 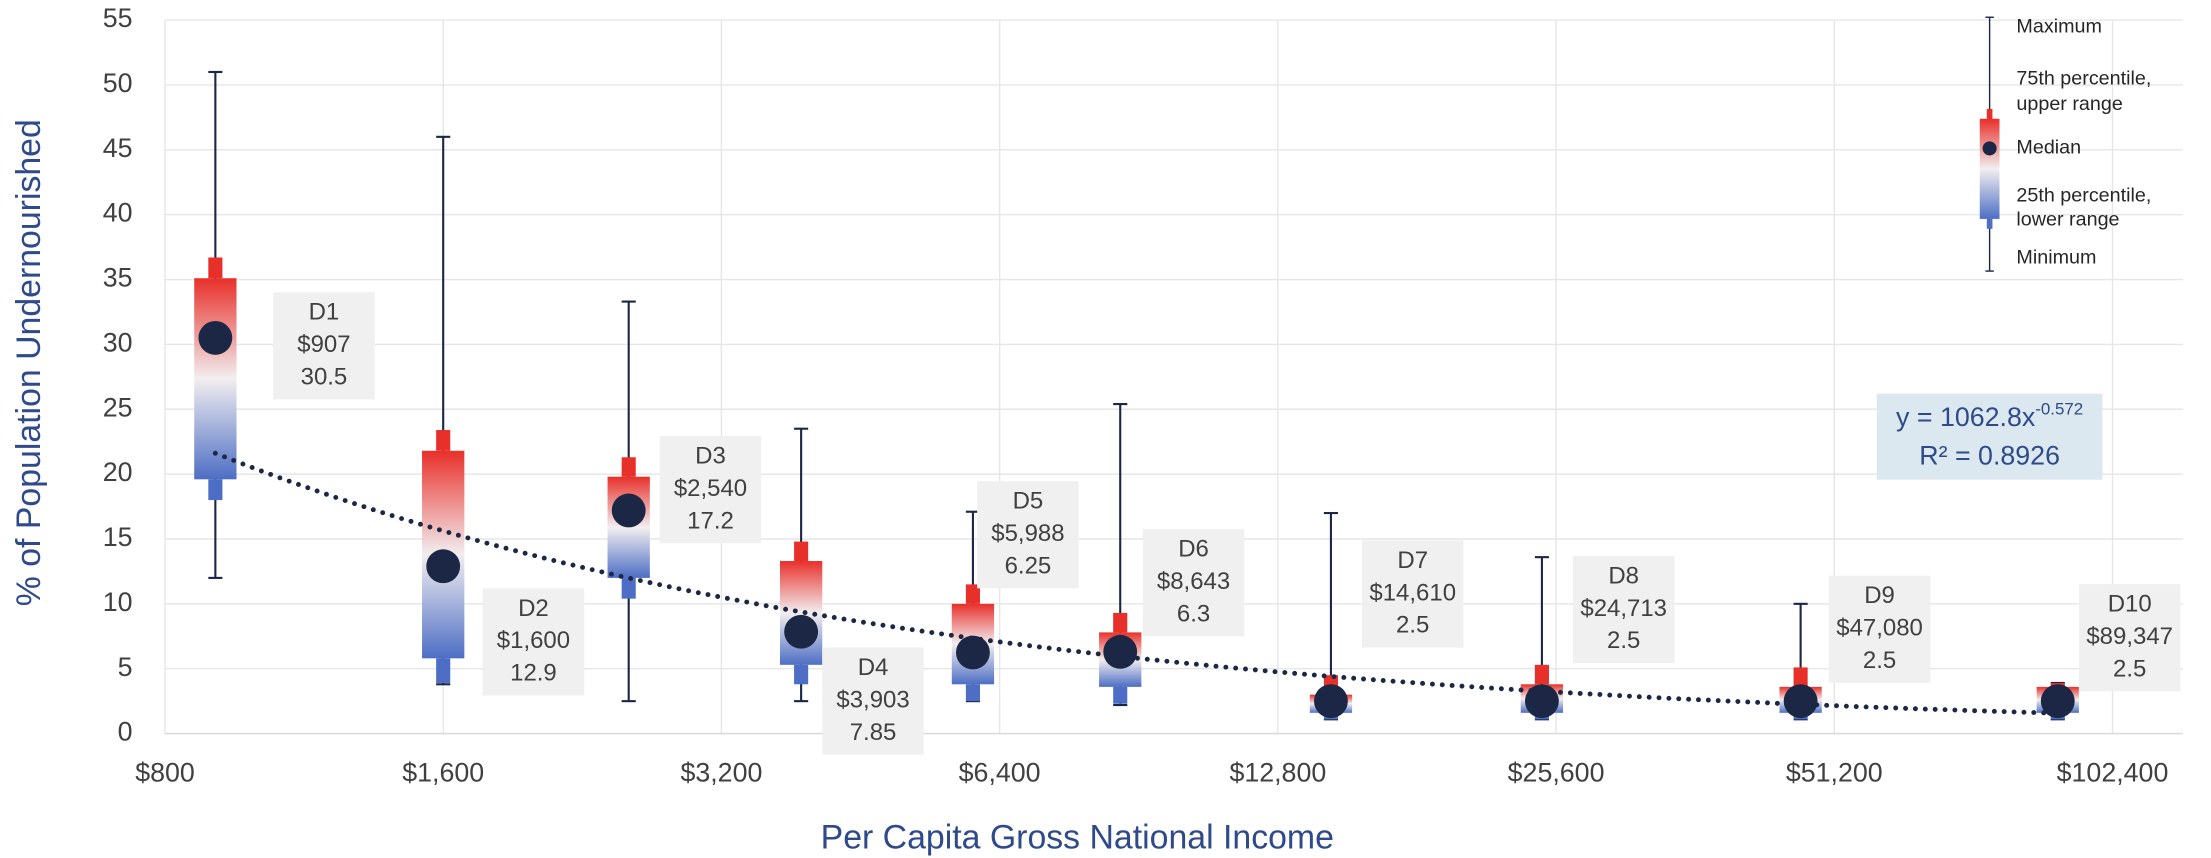 What do you see at coordinates (1879, 595) in the screenshot?
I see `decile-name: D9` at bounding box center [1879, 595].